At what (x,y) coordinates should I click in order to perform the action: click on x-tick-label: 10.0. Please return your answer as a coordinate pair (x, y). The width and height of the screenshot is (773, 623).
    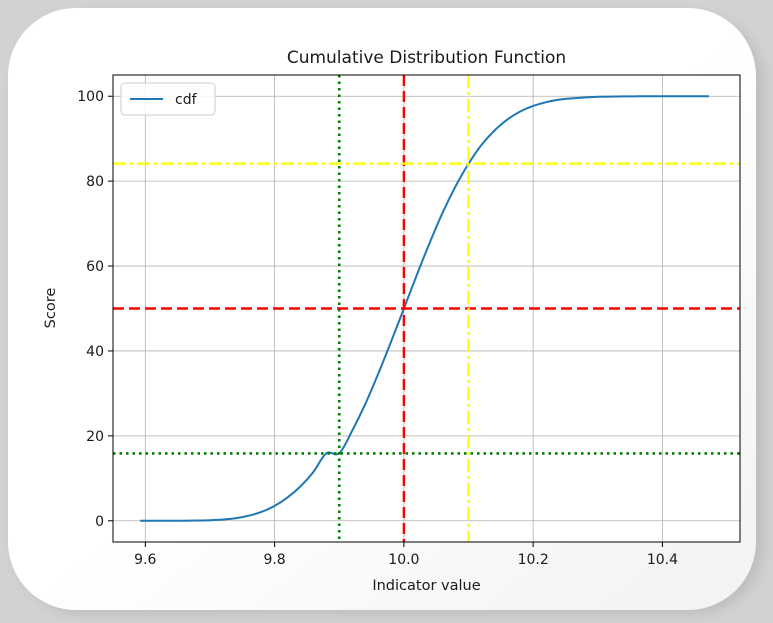
    Looking at the image, I should click on (403, 560).